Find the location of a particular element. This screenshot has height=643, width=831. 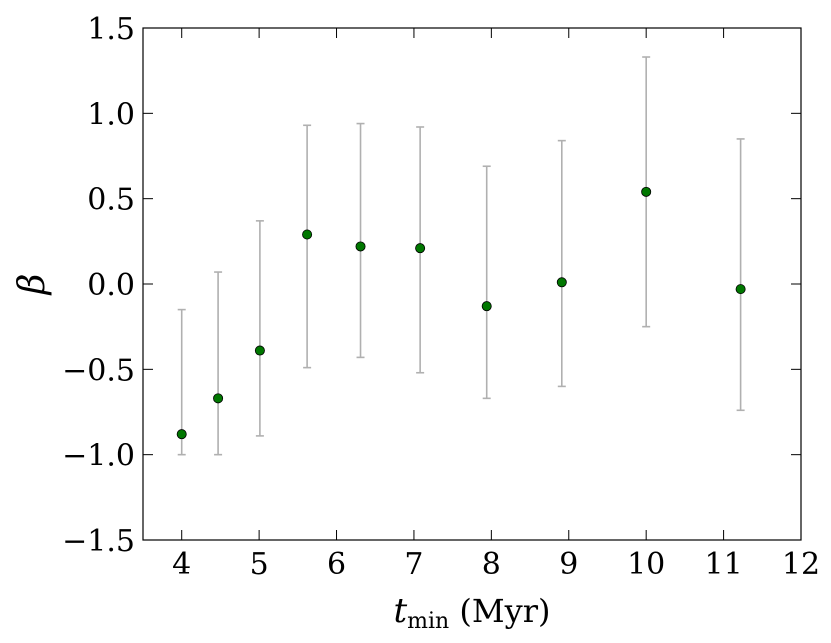

y-tick-label-1: −1.0 is located at coordinates (98, 456).